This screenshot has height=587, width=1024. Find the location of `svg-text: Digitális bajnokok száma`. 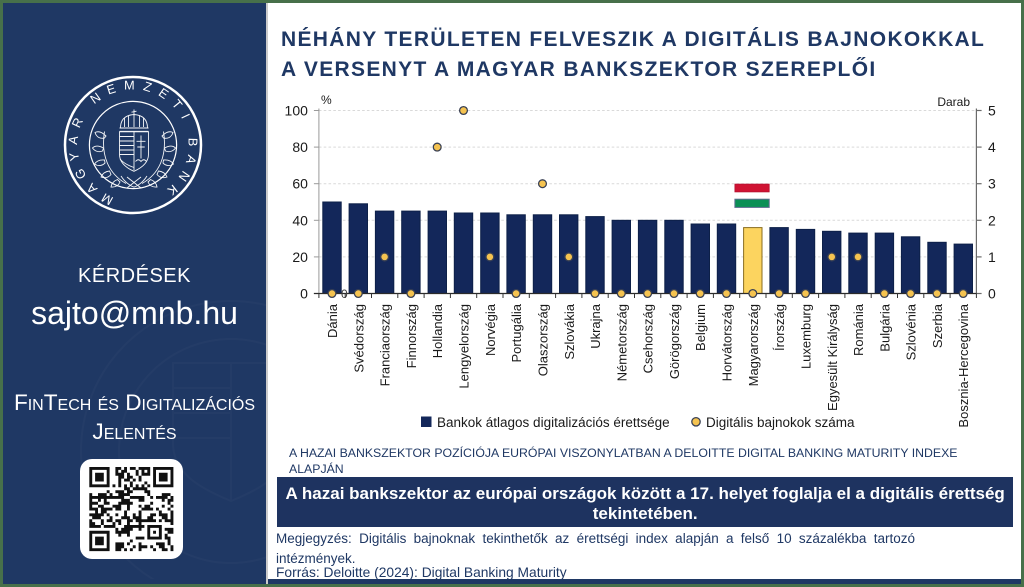

svg-text: Digitális bajnokok száma is located at coordinates (780, 422).